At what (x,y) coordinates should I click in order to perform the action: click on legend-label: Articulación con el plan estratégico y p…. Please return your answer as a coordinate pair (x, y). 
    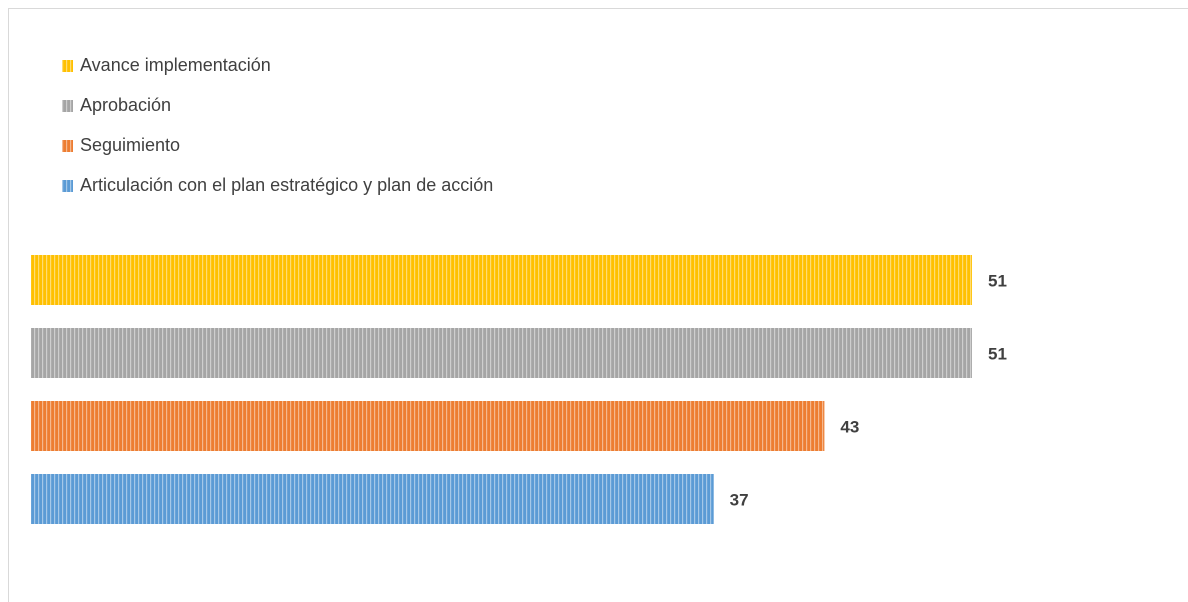
    Looking at the image, I should click on (286, 185).